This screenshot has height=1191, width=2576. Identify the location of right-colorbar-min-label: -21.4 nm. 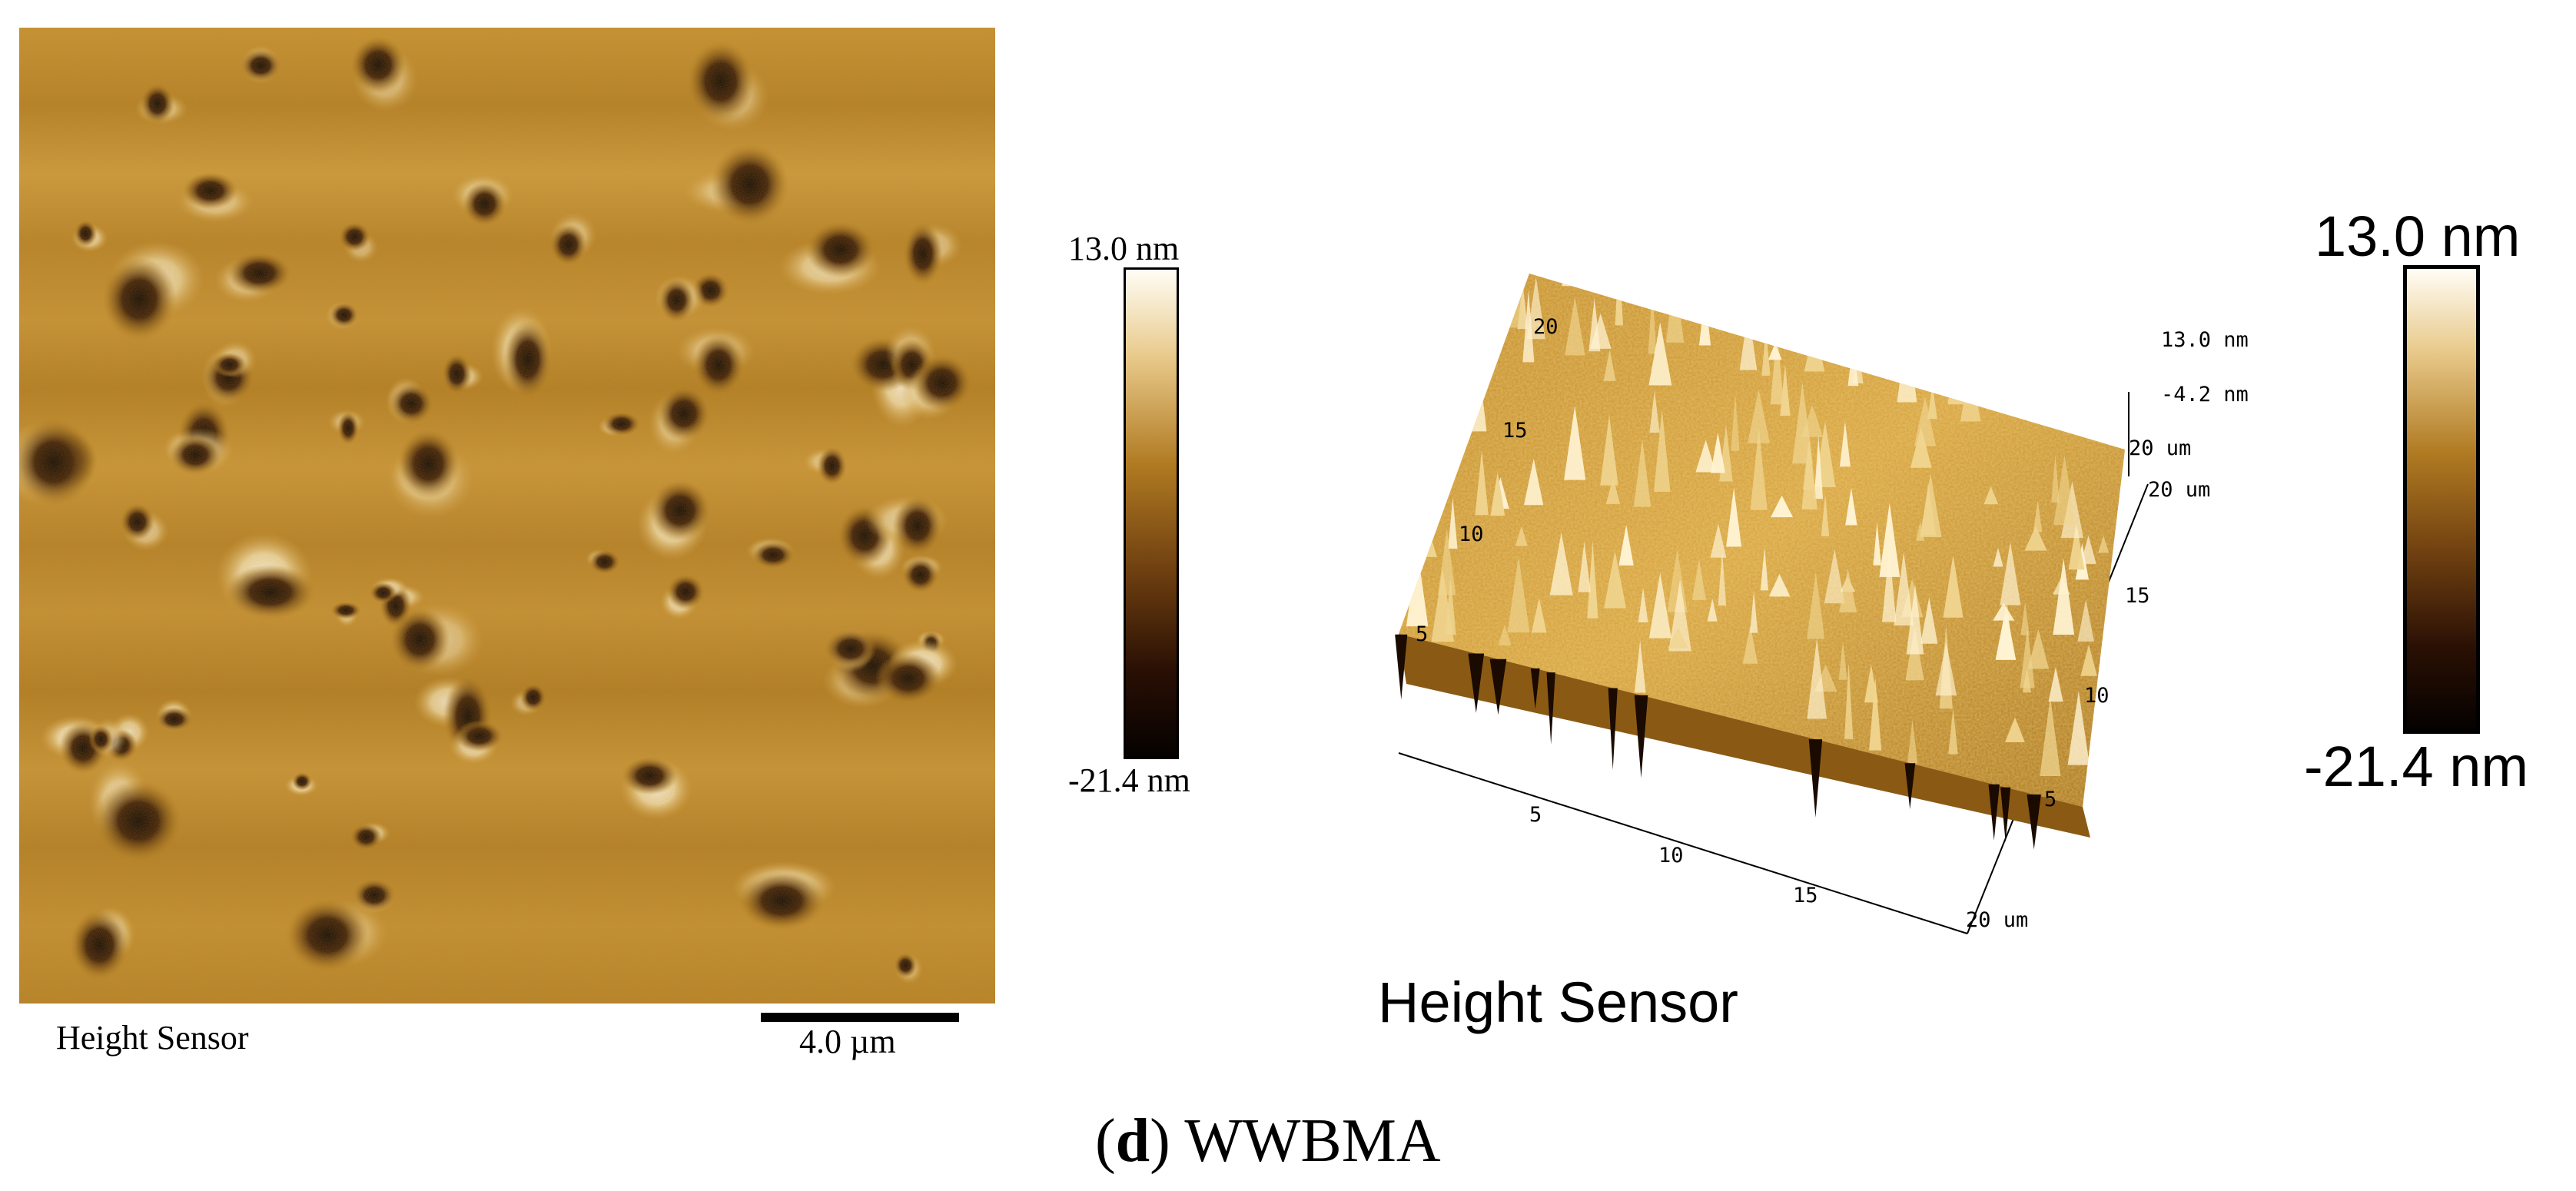
(2416, 766).